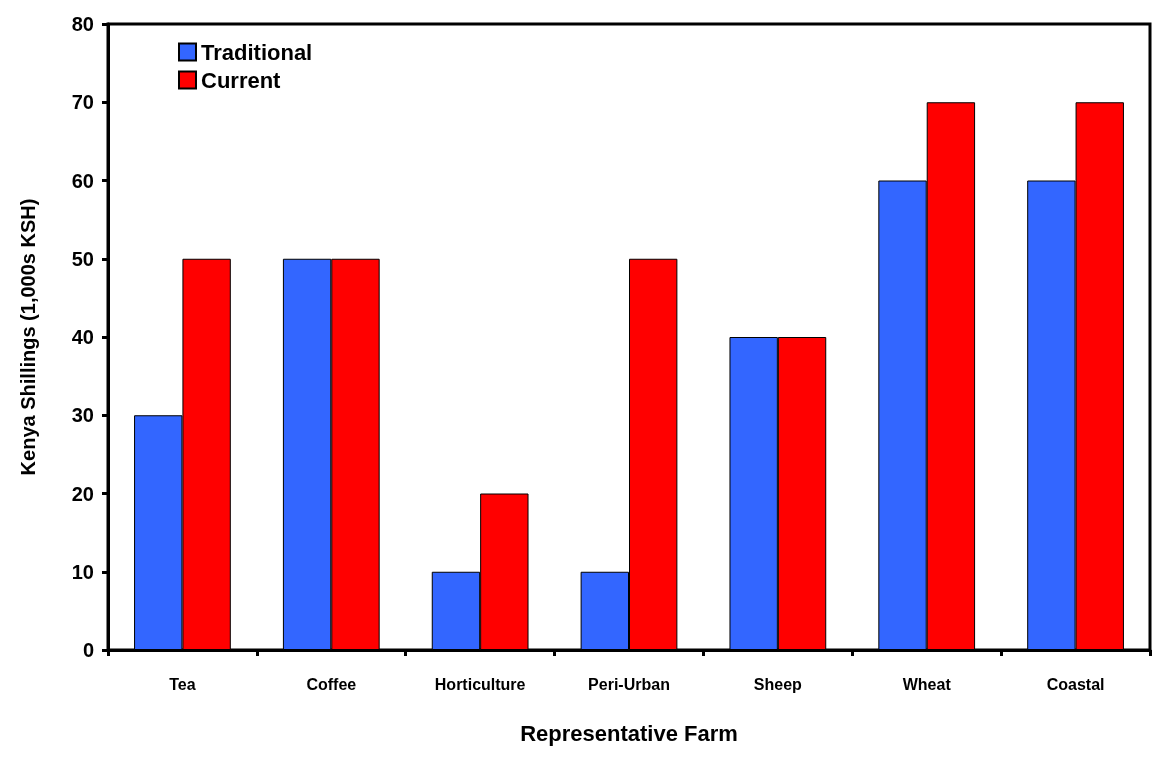  What do you see at coordinates (82, 102) in the screenshot?
I see `y-tick-label: 70` at bounding box center [82, 102].